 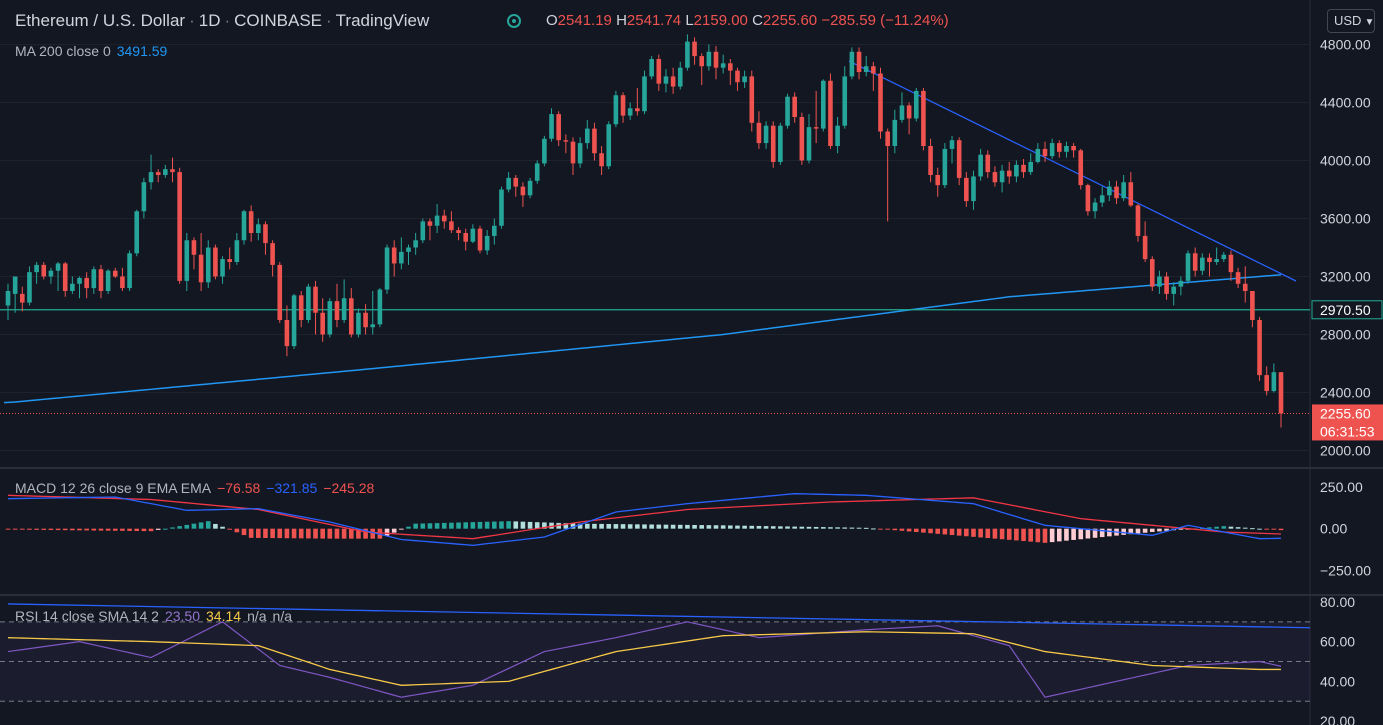 I want to click on ma-legend: MA 200 close 0 3491.59, so click(x=91, y=51).